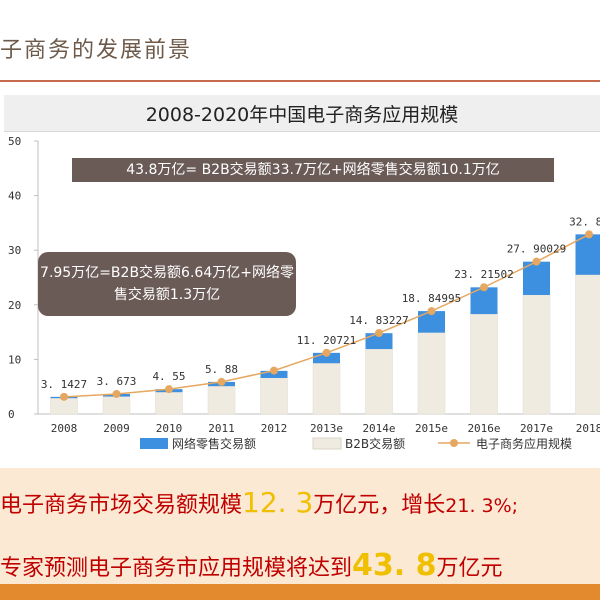 The height and width of the screenshot is (600, 600). I want to click on stat-2-suffix: 万亿元, so click(469, 568).